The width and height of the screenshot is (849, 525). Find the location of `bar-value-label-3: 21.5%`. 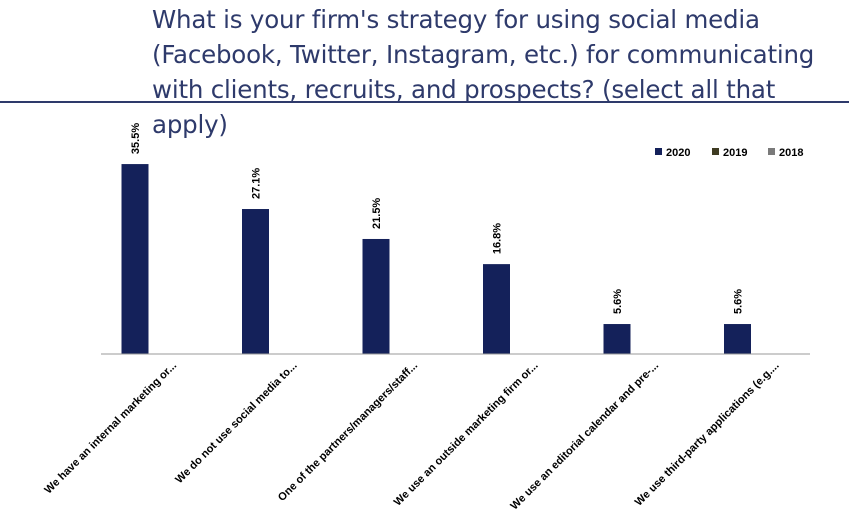

bar-value-label-3: 21.5% is located at coordinates (377, 213).